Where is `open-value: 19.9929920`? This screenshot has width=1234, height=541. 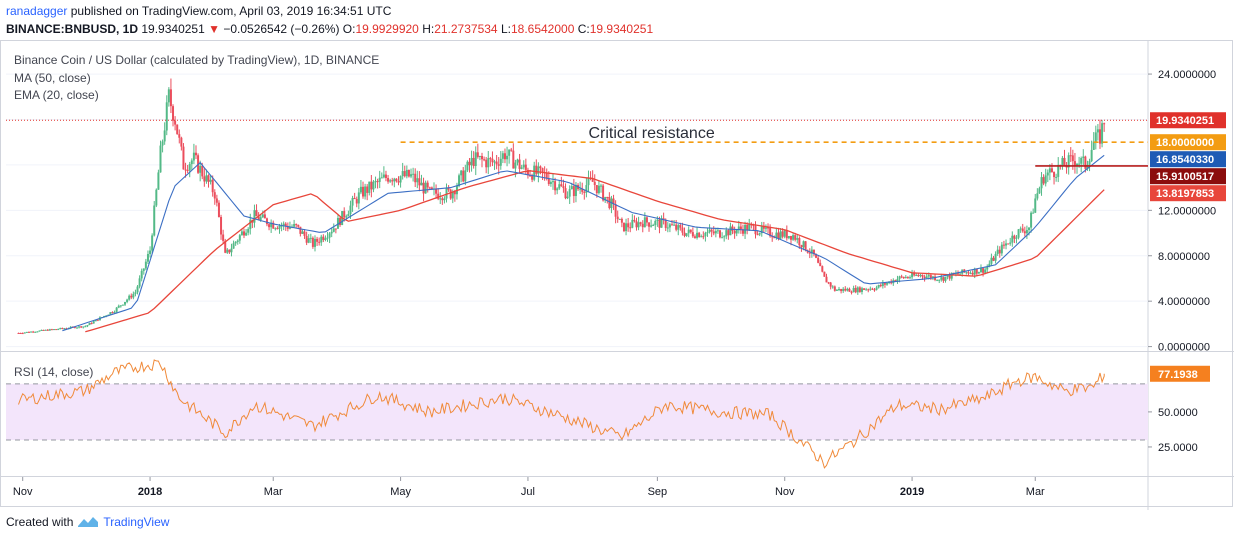
open-value: 19.9929920 is located at coordinates (387, 29).